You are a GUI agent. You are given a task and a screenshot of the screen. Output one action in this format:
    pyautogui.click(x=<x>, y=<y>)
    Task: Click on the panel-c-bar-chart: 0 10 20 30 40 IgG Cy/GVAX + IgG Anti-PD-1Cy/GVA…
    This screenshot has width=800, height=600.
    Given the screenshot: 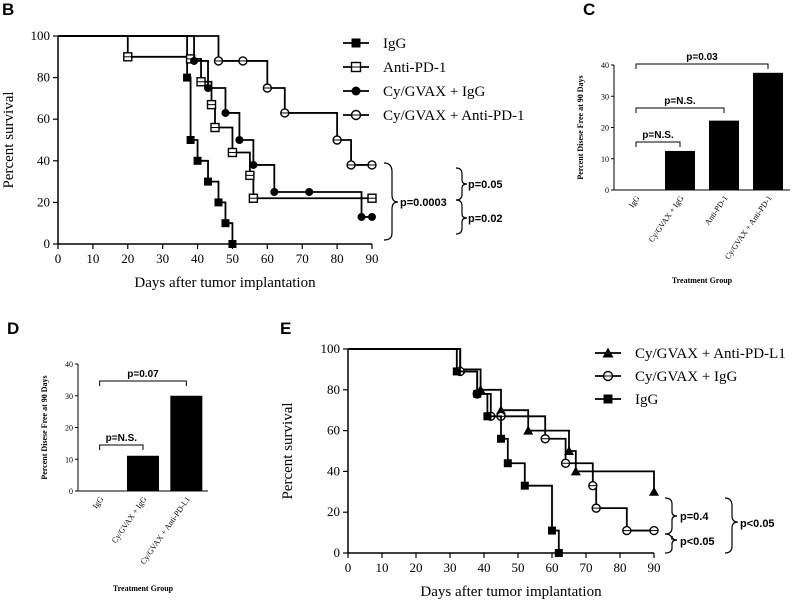 What is the action you would take?
    pyautogui.click(x=683, y=168)
    